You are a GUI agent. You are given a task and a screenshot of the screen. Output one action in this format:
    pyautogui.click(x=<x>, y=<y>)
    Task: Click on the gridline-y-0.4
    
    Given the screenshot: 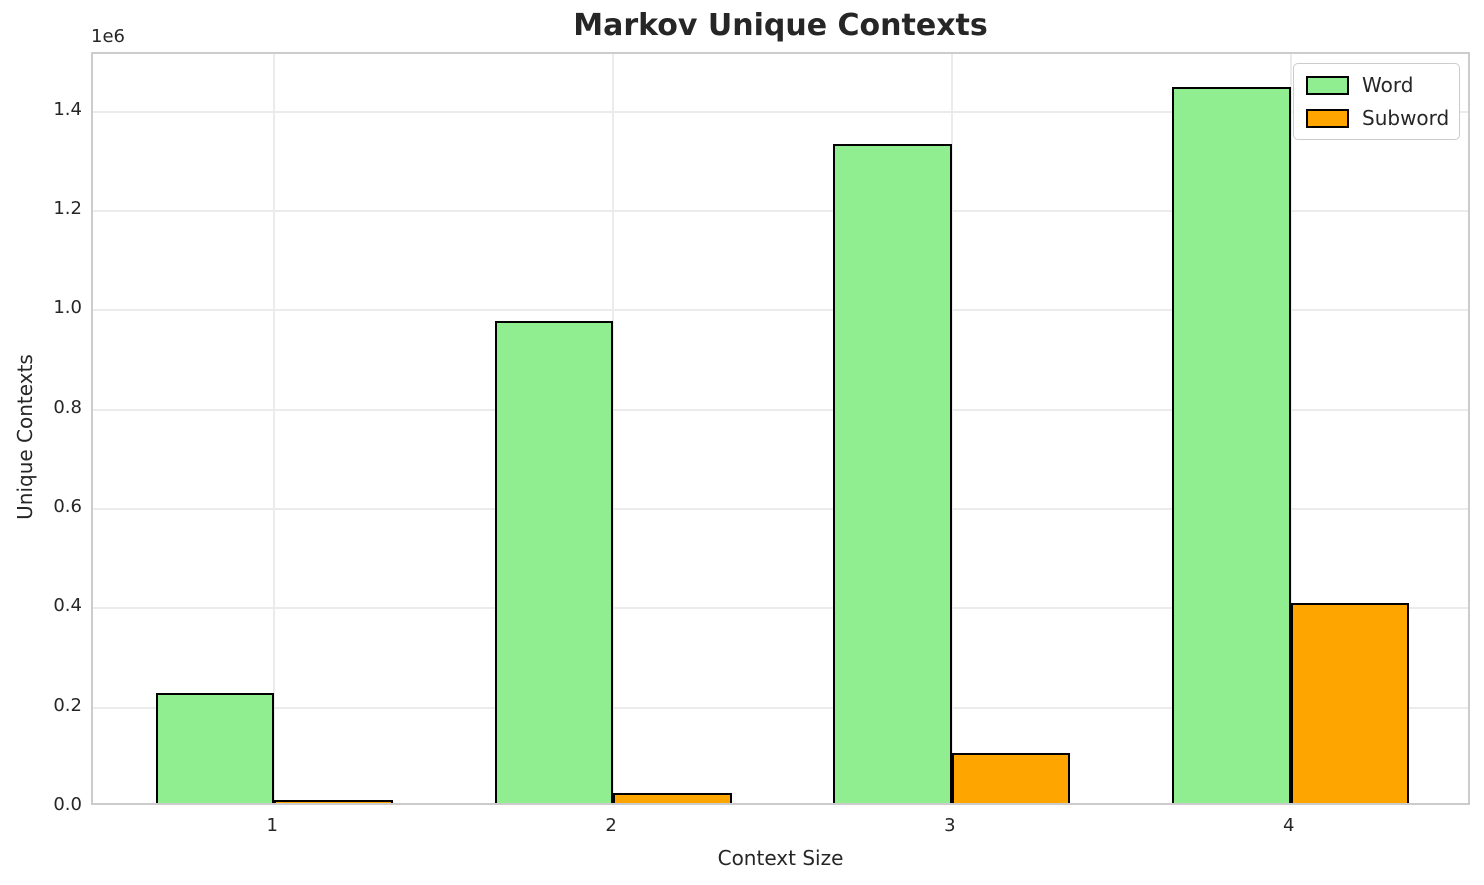 What is the action you would take?
    pyautogui.click(x=780, y=608)
    